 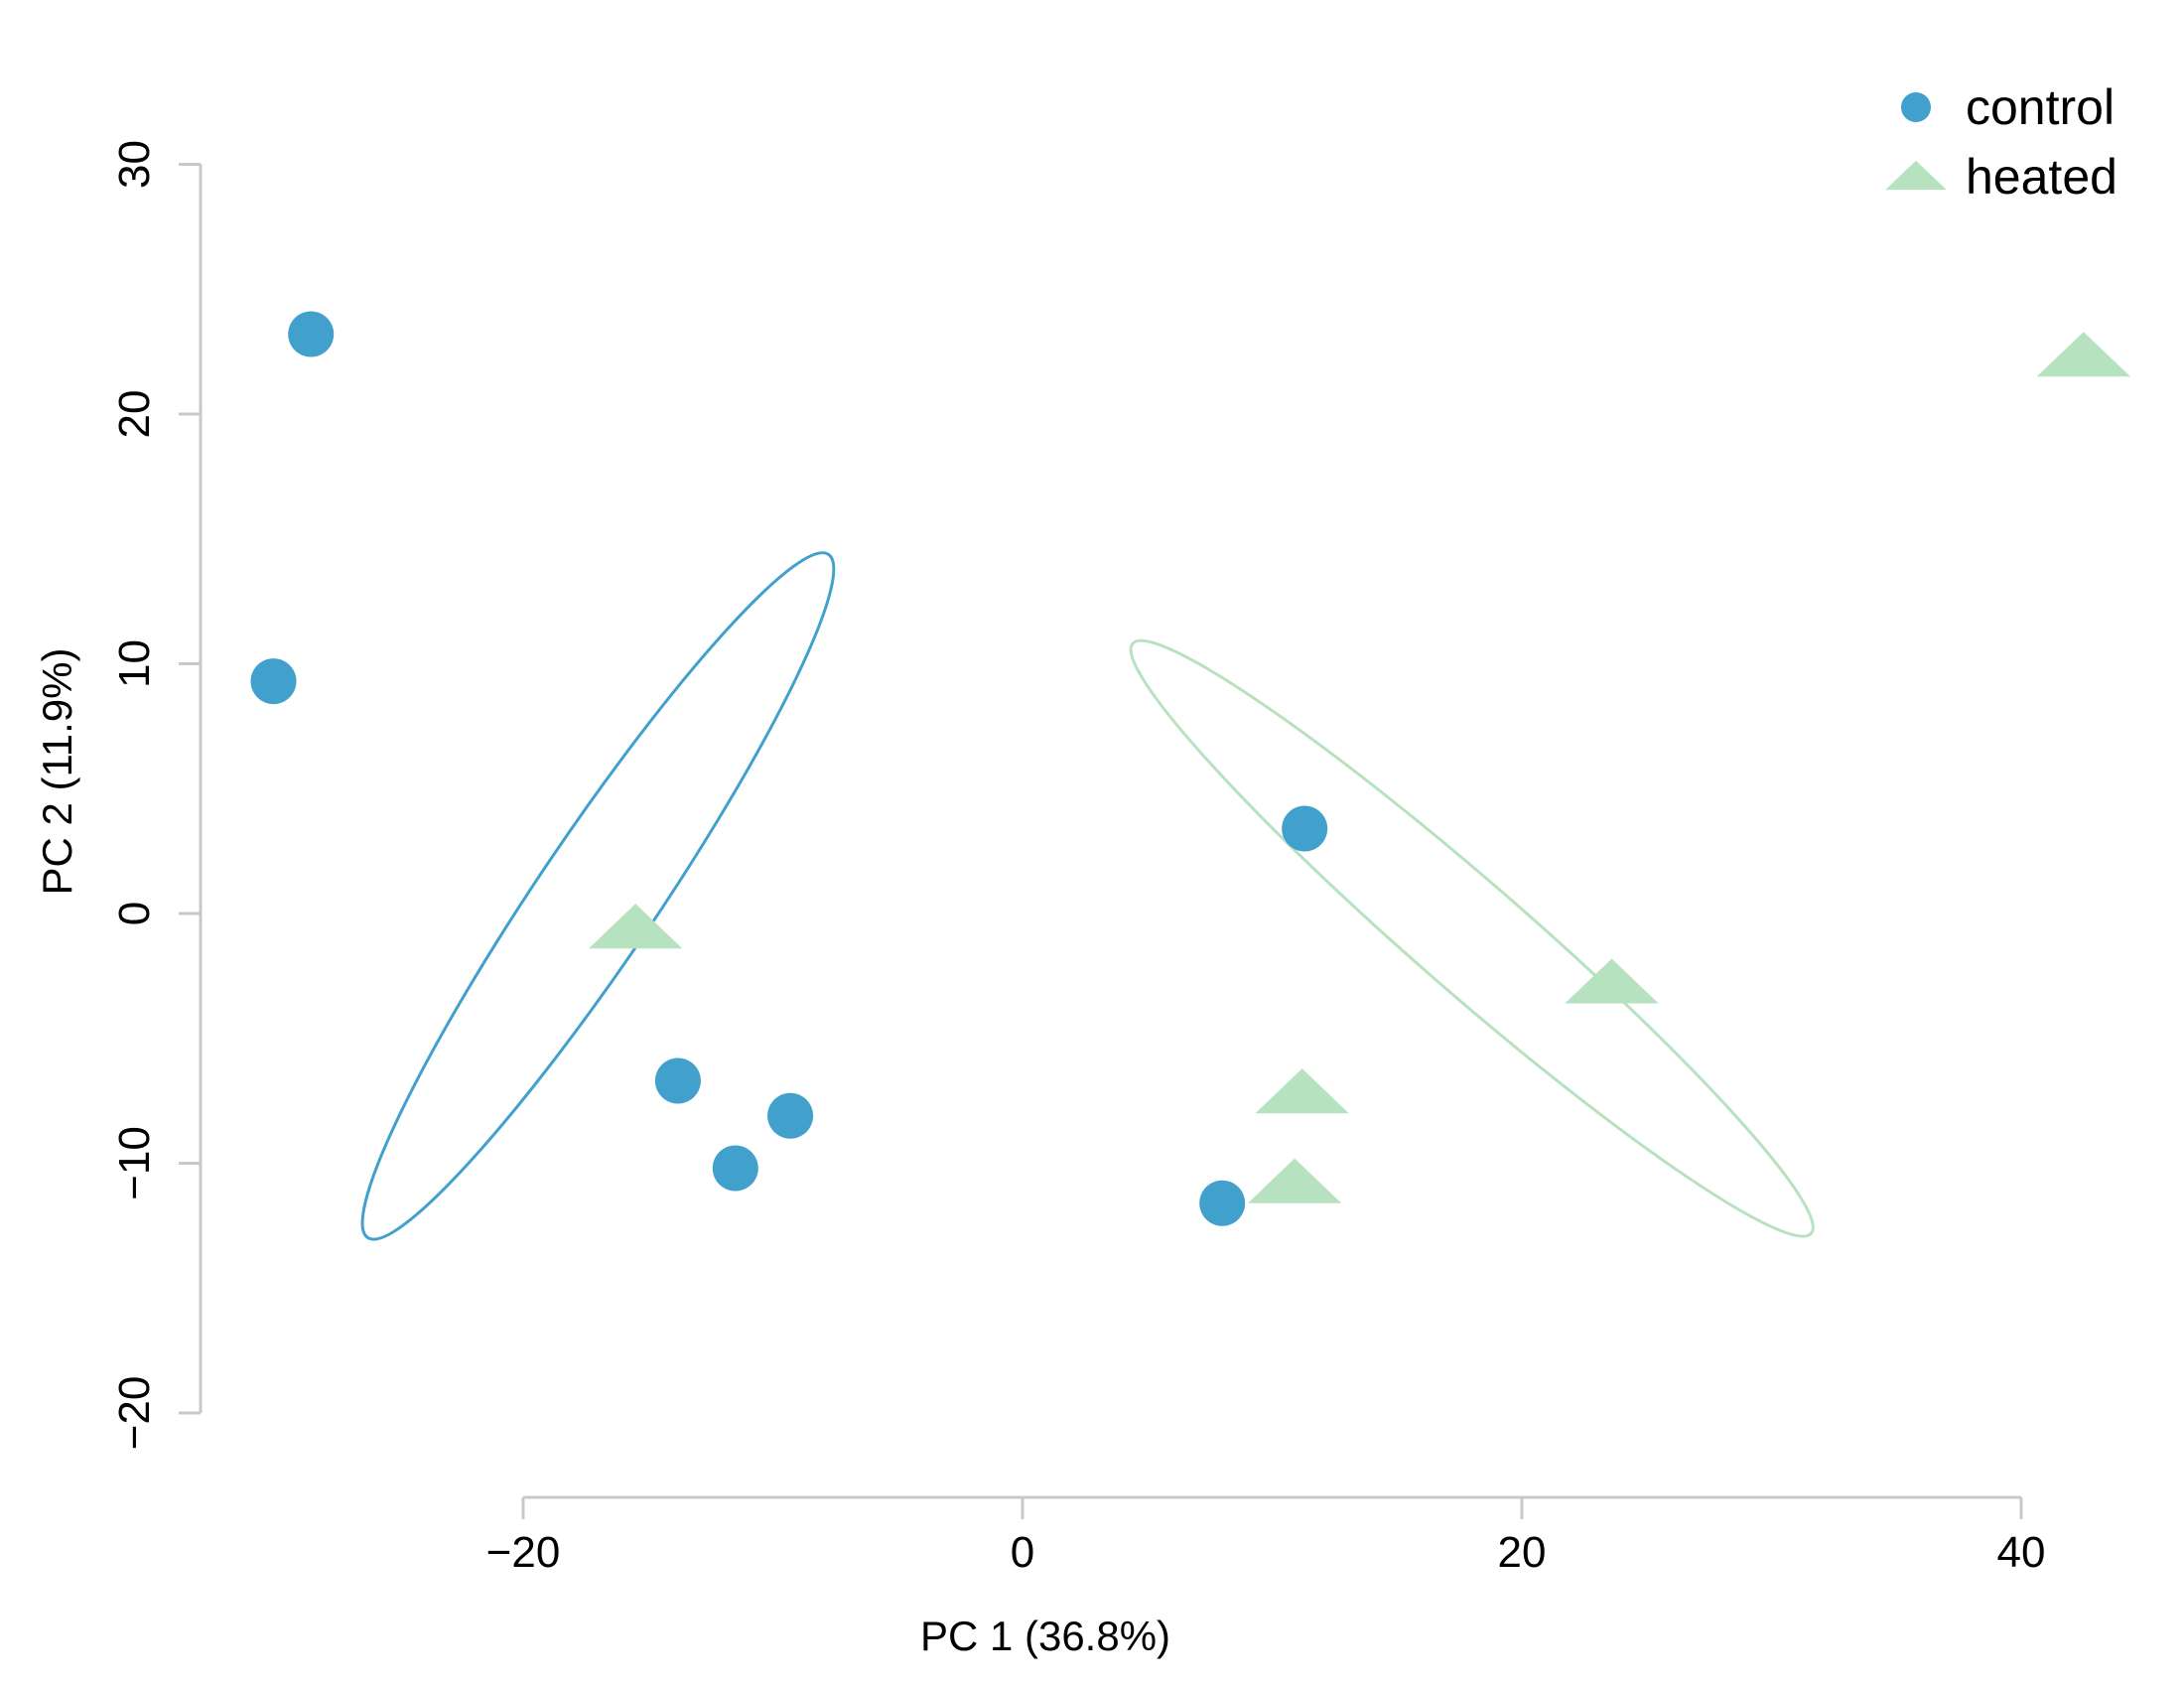 I want to click on x-tick-label: 40, so click(x=2021, y=1552).